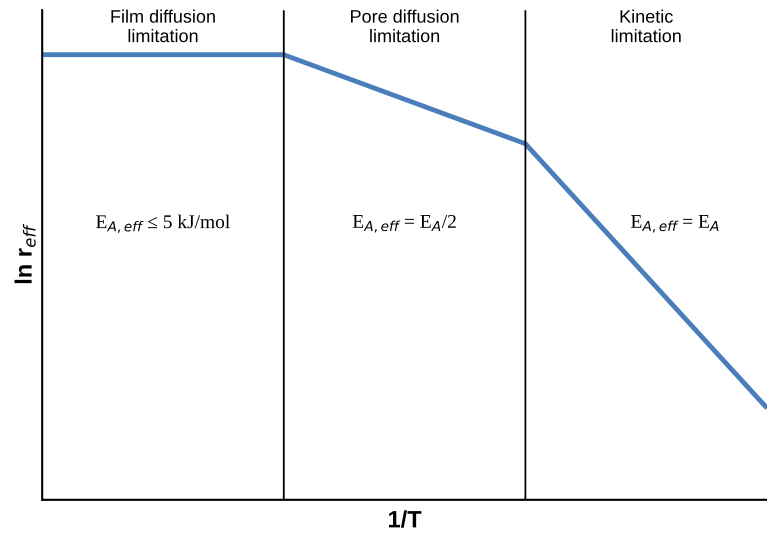 This screenshot has height=538, width=767. Describe the element at coordinates (404, 223) in the screenshot. I see `annotation: E$_{A,eff}$ = E$_{A}$/2` at that location.